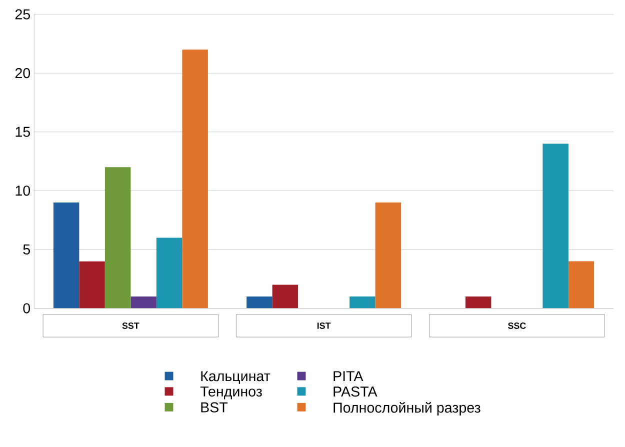  Describe the element at coordinates (26, 308) in the screenshot. I see `y-tick-label: 0` at that location.